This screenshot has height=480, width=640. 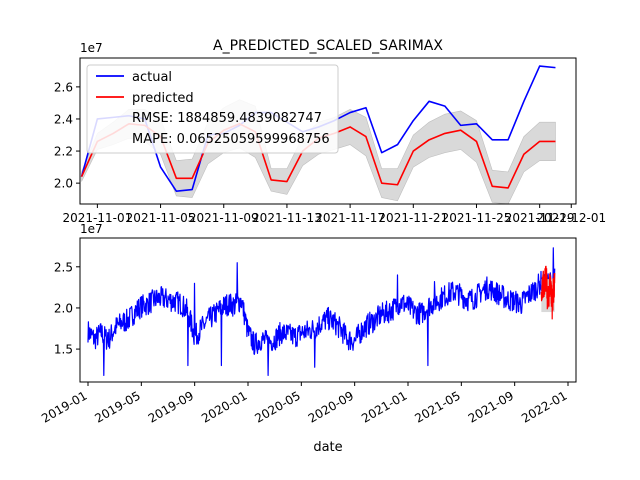 What do you see at coordinates (350, 218) in the screenshot?
I see `top-x-tick-label: 2021-11-17` at bounding box center [350, 218].